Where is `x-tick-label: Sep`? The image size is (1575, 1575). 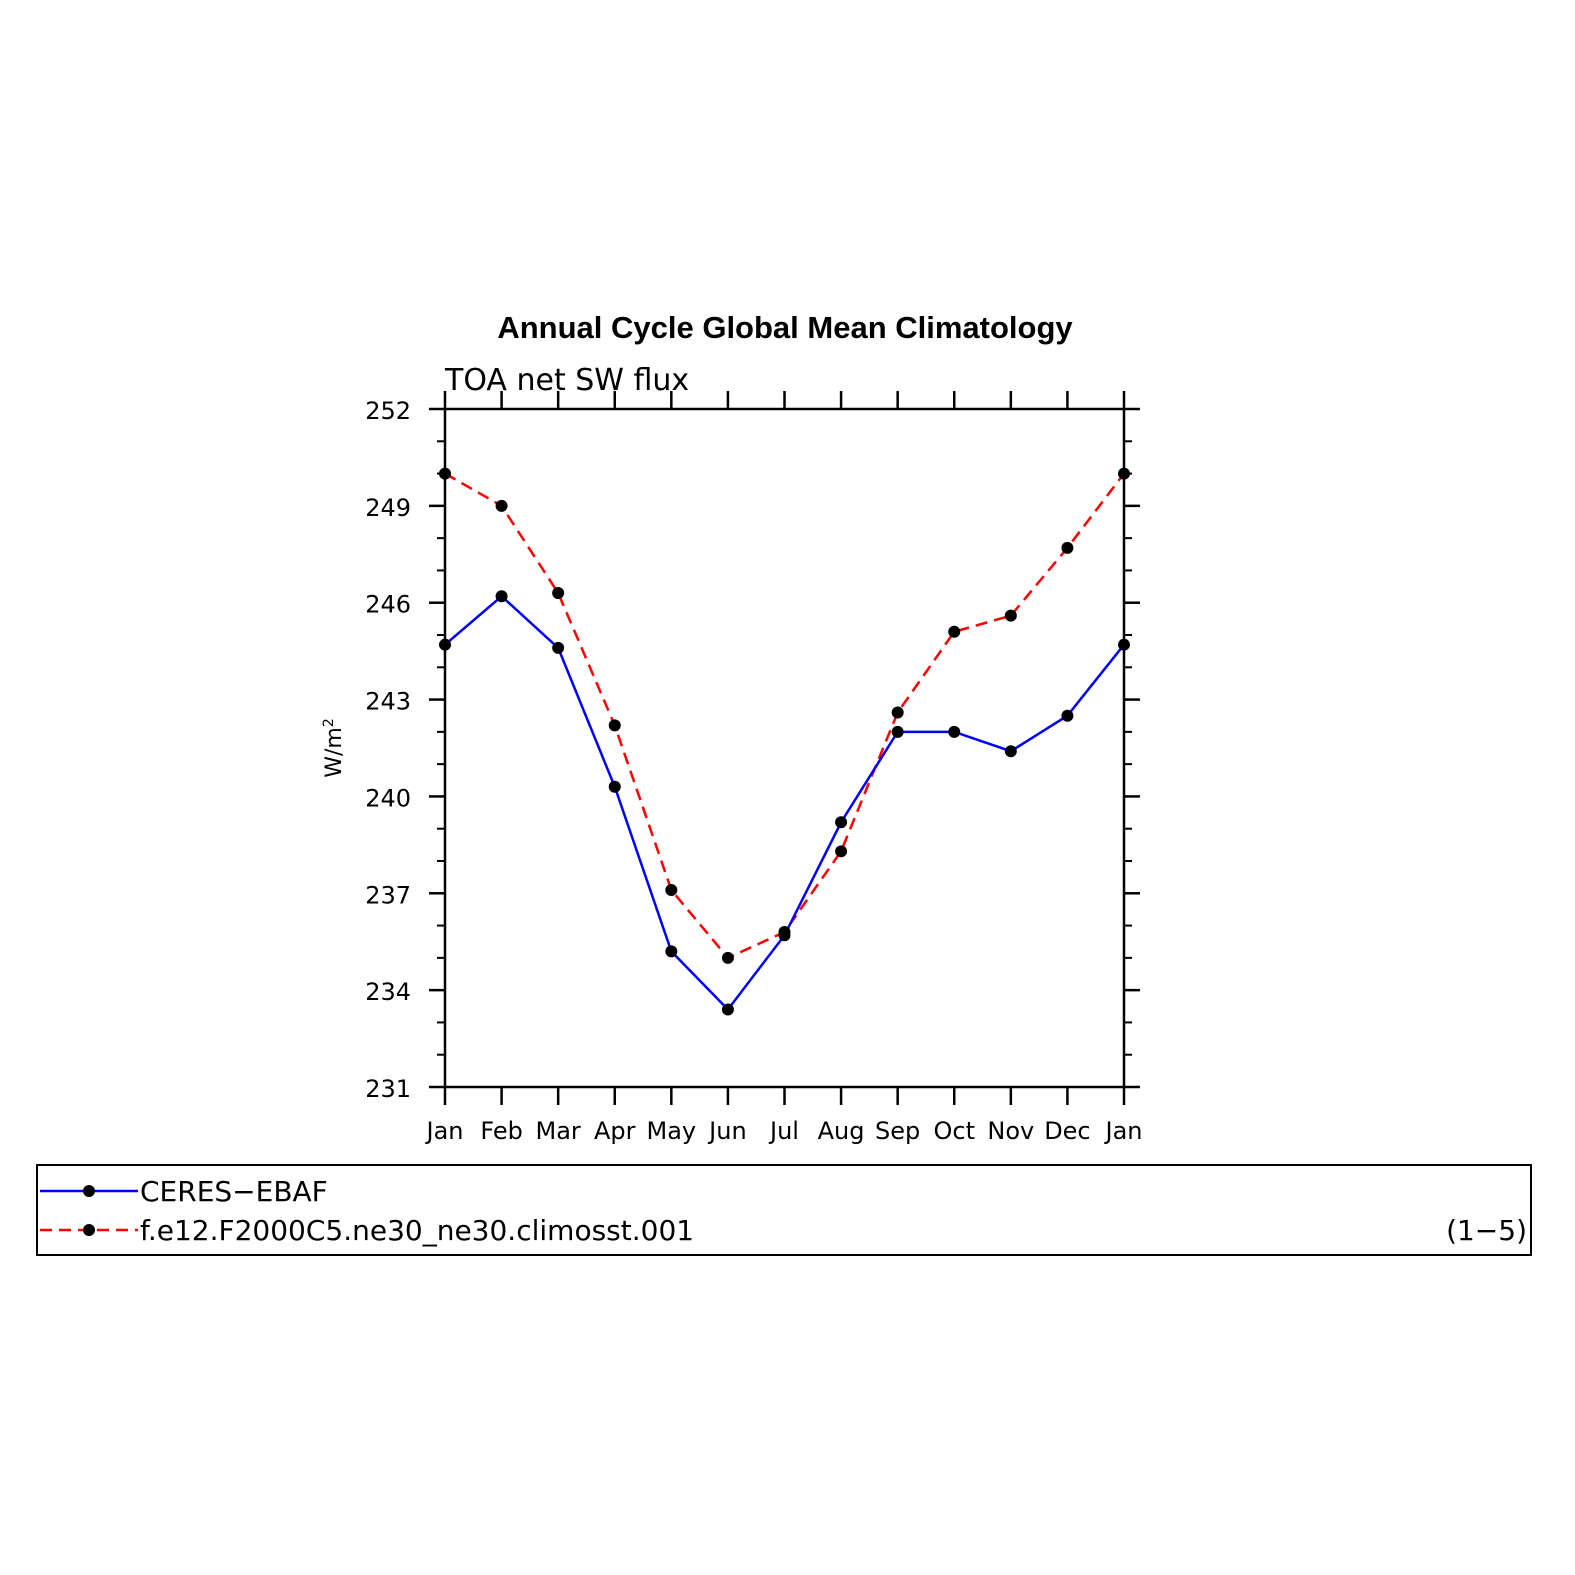 x-tick-label: Sep is located at coordinates (897, 1131).